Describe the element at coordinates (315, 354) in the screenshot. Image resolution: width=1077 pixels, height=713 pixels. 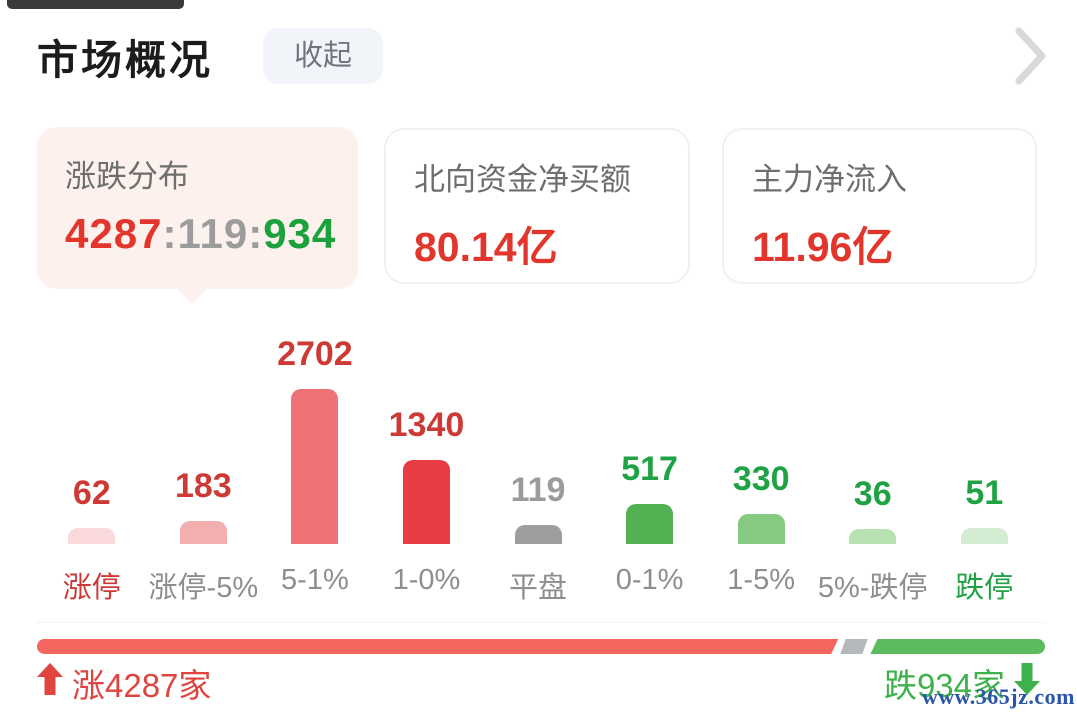
I see `bar-value-label: 2702` at that location.